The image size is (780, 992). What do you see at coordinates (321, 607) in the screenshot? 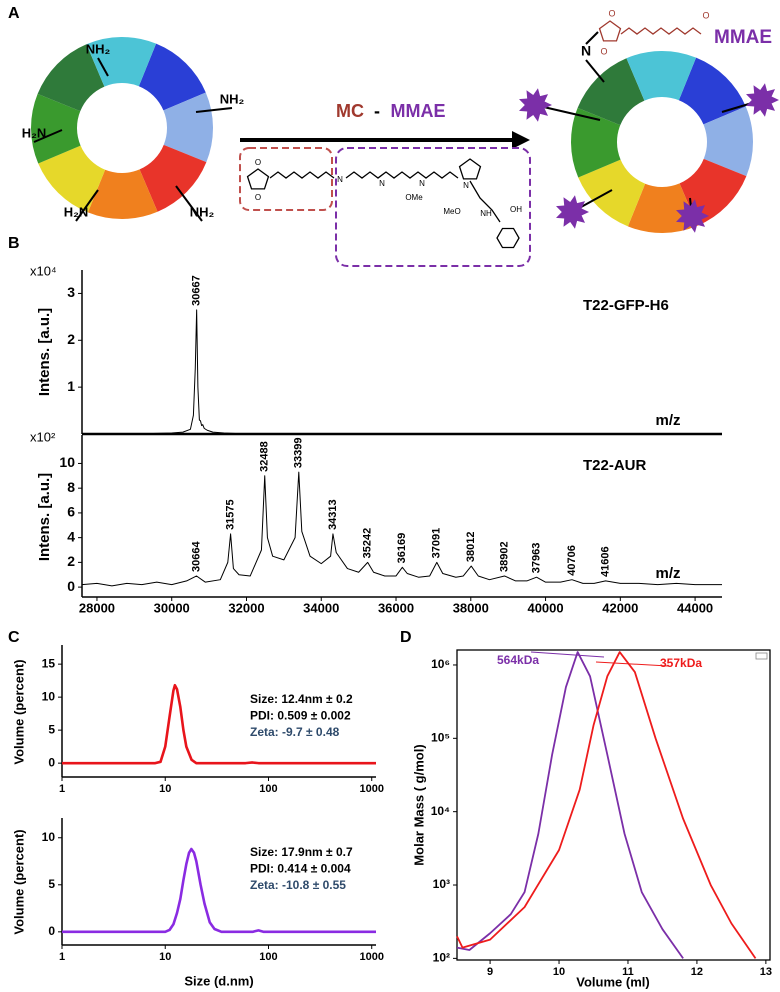
I see `x-tick-label: 34000` at bounding box center [321, 607].